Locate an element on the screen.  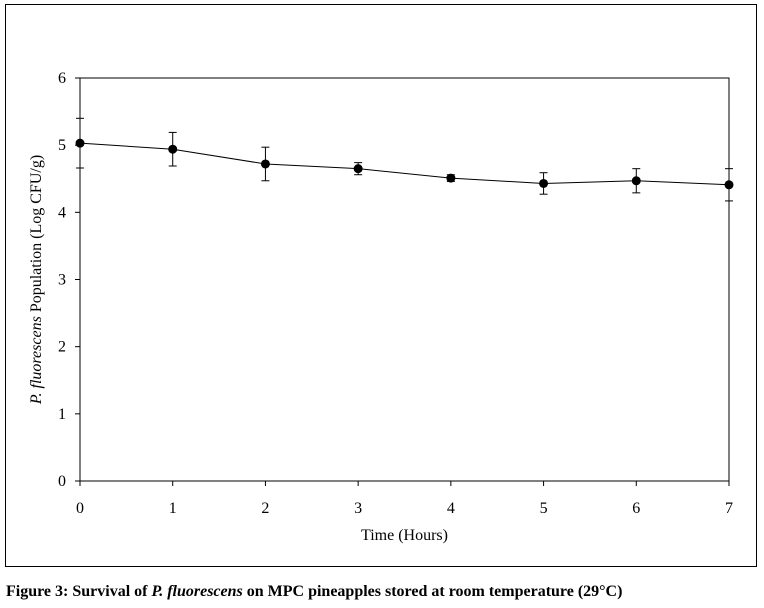
caption-prefix: Figure 3: Survival of is located at coordinates (79, 591).